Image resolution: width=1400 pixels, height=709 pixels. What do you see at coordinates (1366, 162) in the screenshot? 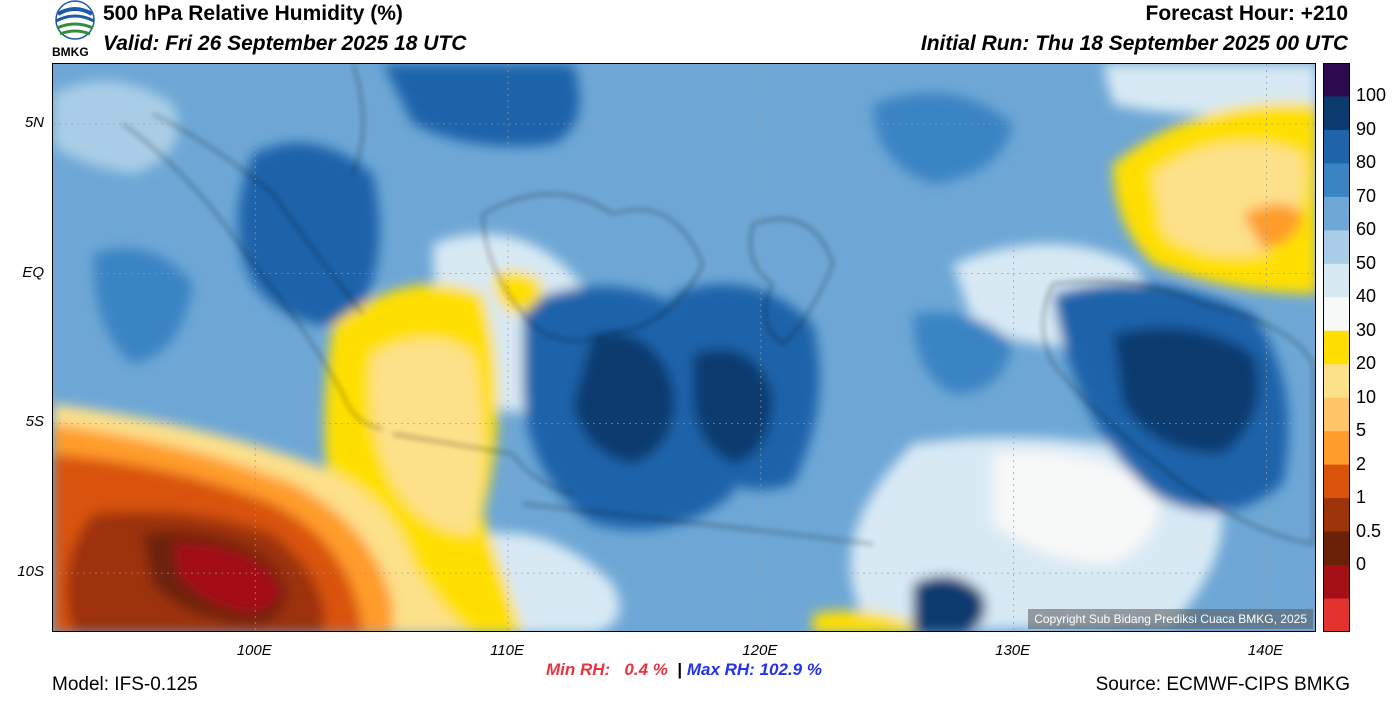
I see `colorbar-label-80: 80` at bounding box center [1366, 162].